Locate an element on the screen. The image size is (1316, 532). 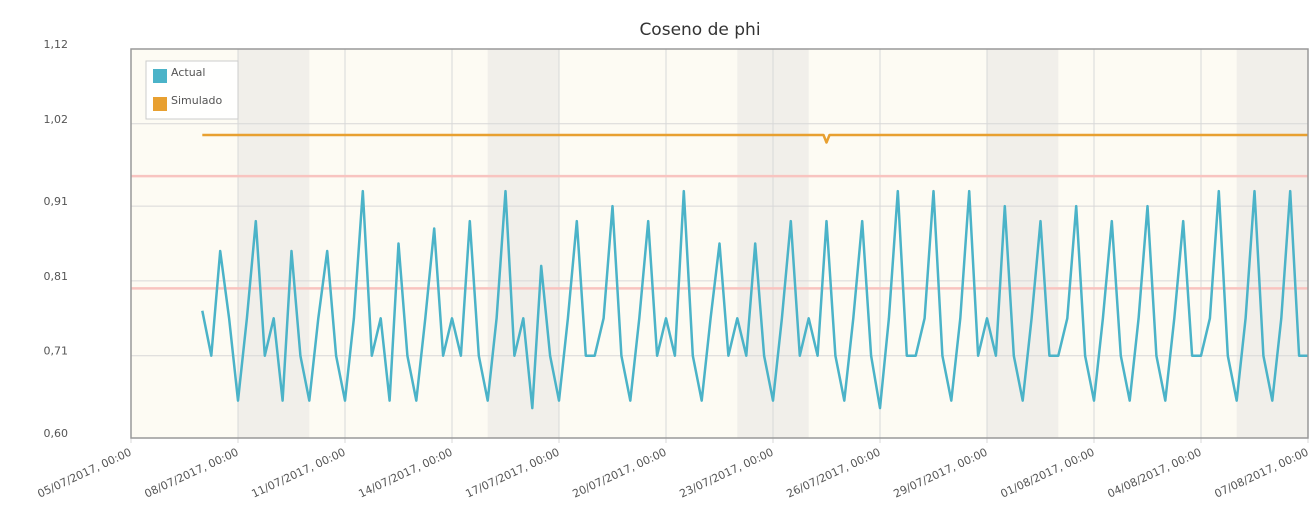
x-tick-label: 07/08/2017, 00:00 is located at coordinates (1262, 473).